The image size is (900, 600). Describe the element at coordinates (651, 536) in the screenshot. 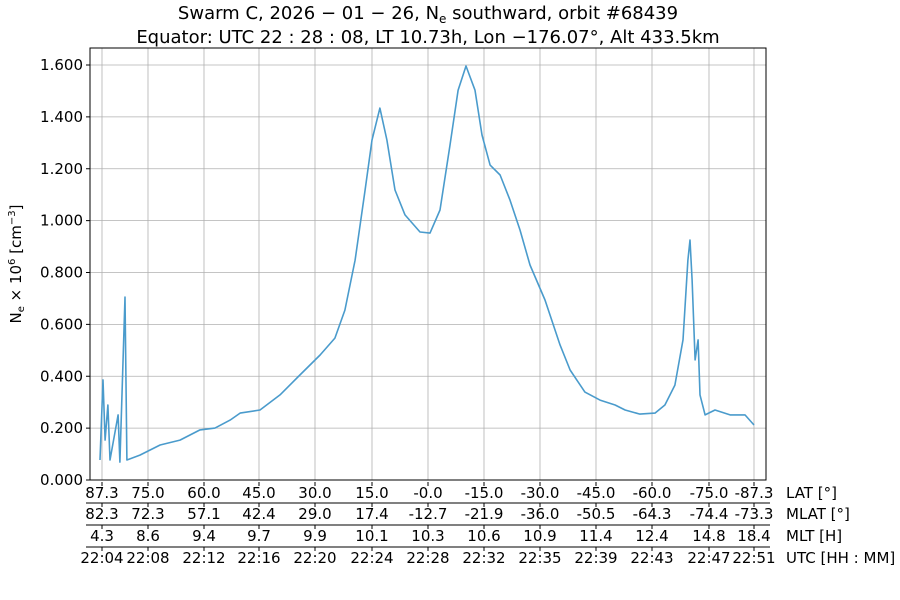

I see `x-tick-label: 12.4` at that location.